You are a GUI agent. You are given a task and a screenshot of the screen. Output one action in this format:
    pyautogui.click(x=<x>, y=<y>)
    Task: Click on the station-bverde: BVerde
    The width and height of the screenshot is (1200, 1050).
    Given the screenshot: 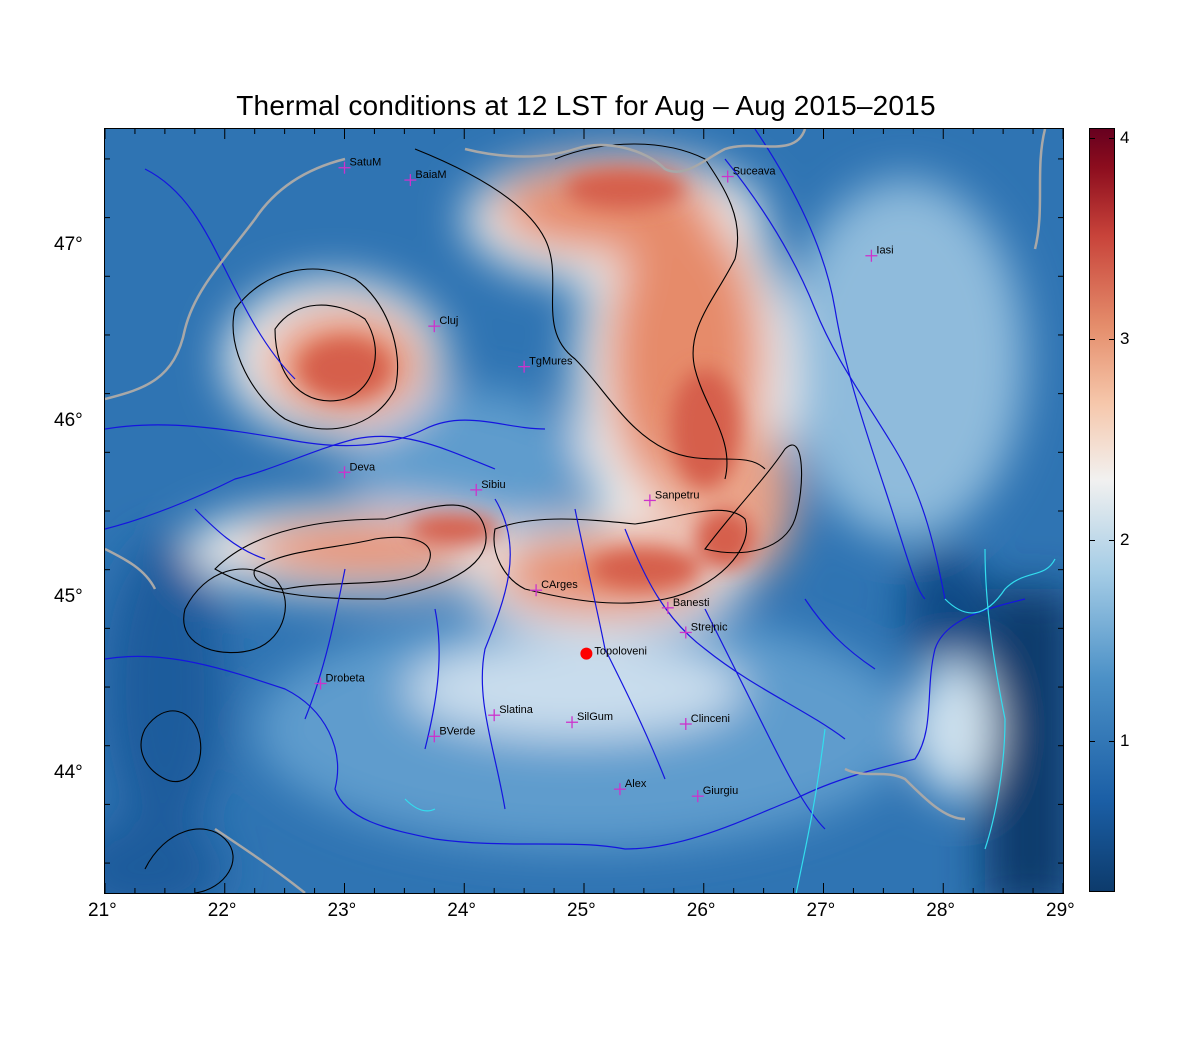 What is the action you would take?
    pyautogui.click(x=451, y=734)
    